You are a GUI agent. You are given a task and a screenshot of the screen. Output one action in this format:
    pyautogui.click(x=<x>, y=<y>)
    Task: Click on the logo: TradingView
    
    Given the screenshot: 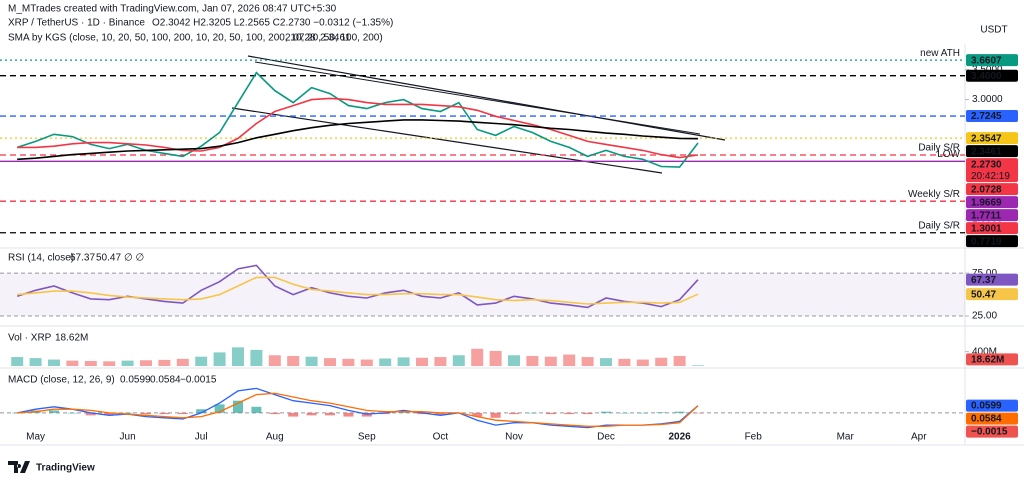 What is the action you would take?
    pyautogui.click(x=51, y=467)
    